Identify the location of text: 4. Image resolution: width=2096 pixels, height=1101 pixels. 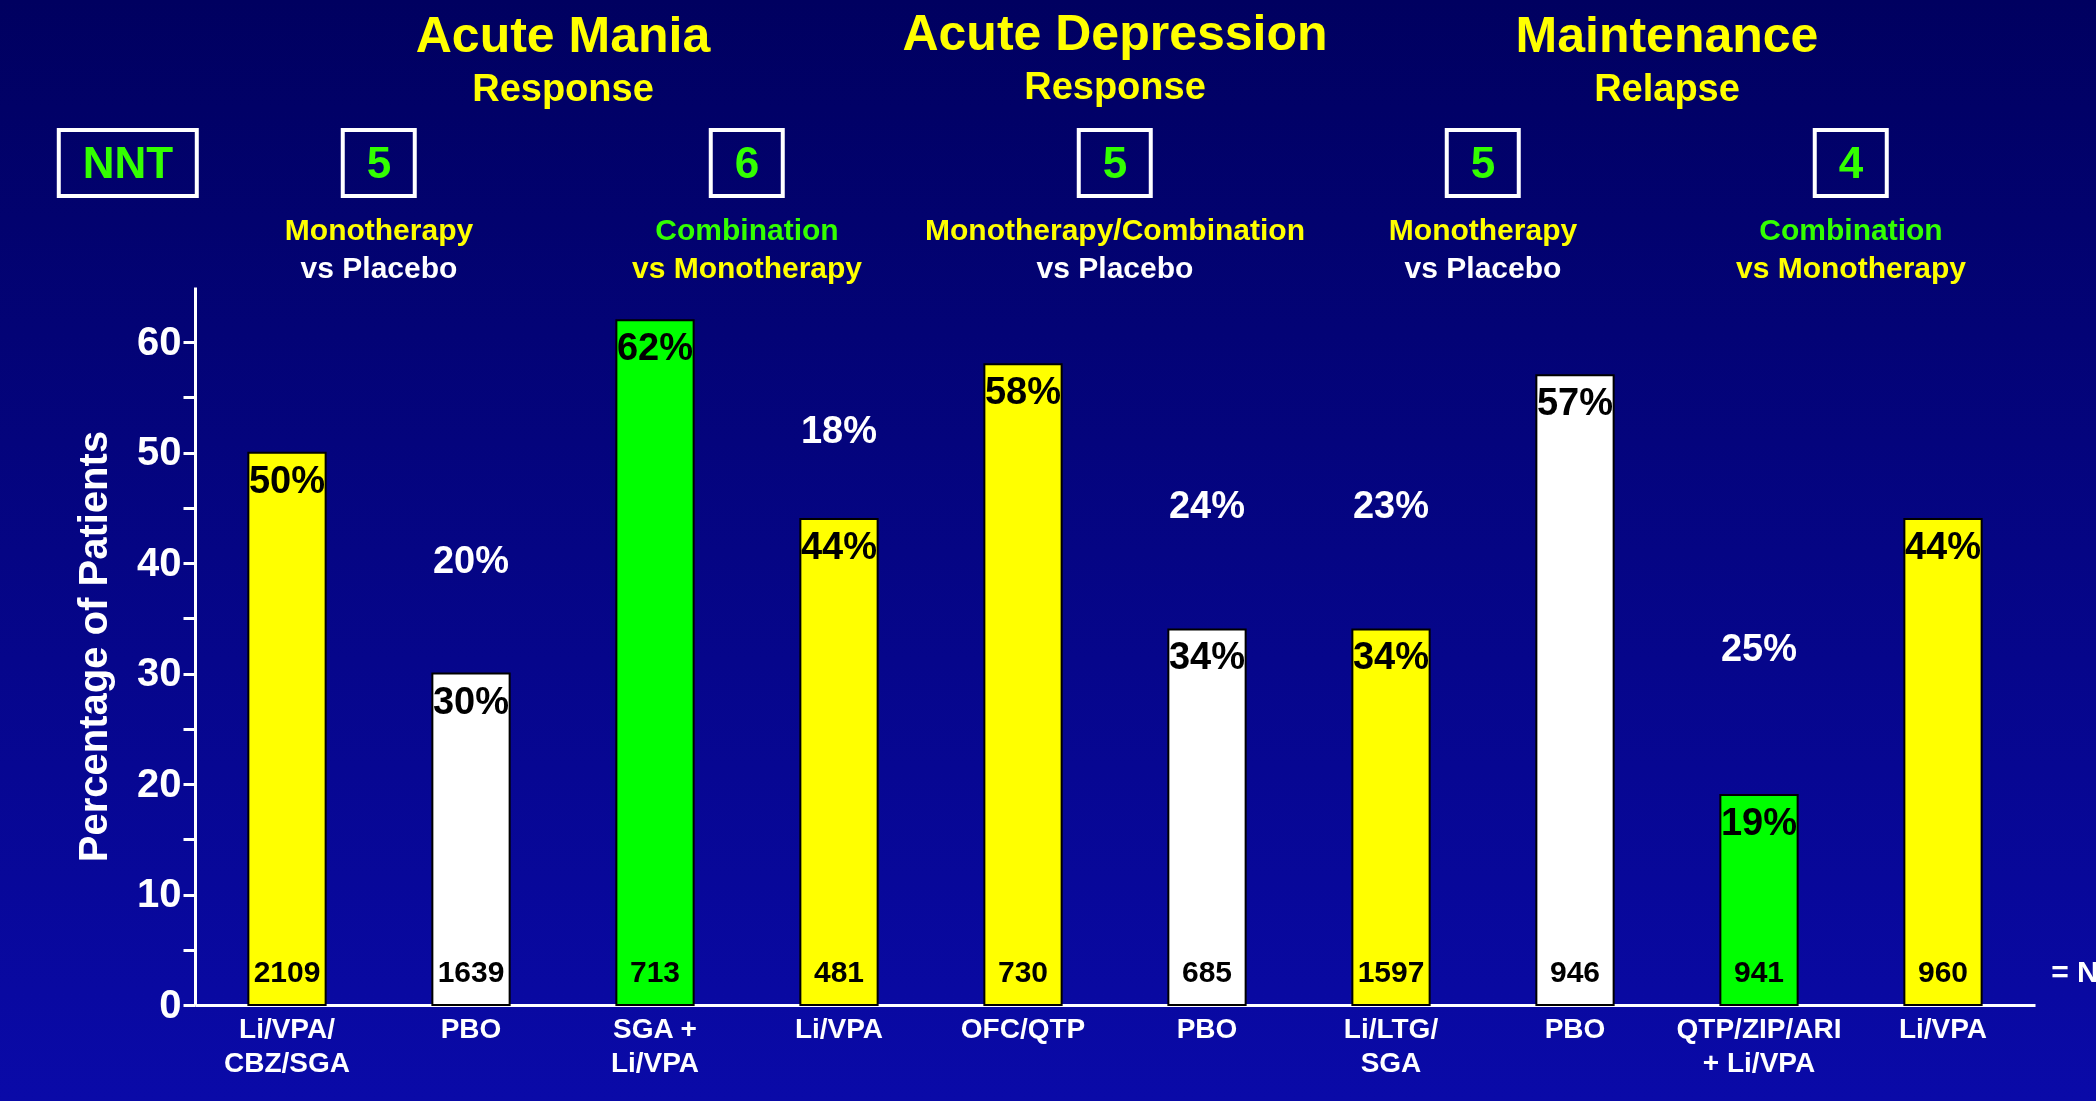
(1851, 163).